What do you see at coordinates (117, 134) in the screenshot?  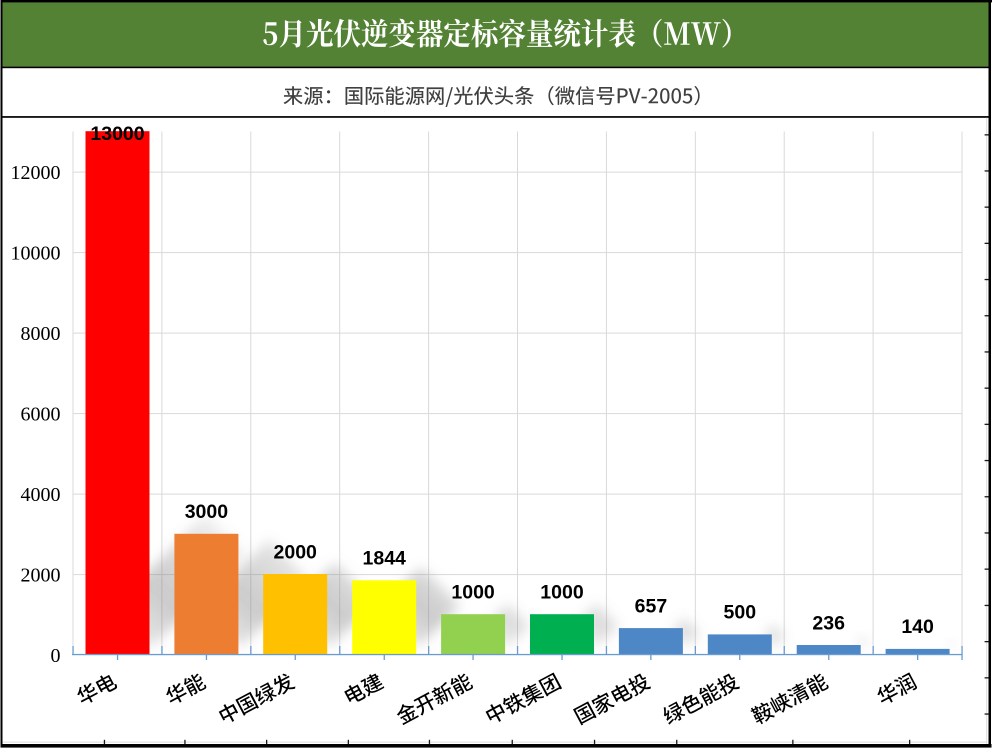 I see `svg-text: 13000` at bounding box center [117, 134].